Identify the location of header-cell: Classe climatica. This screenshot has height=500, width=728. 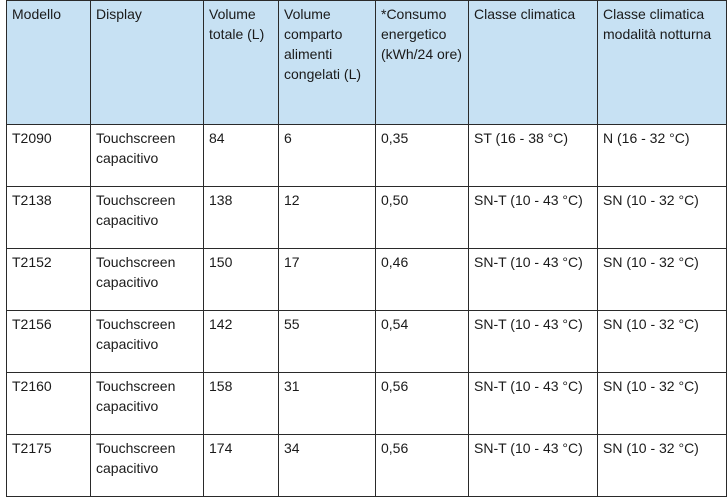
(533, 62).